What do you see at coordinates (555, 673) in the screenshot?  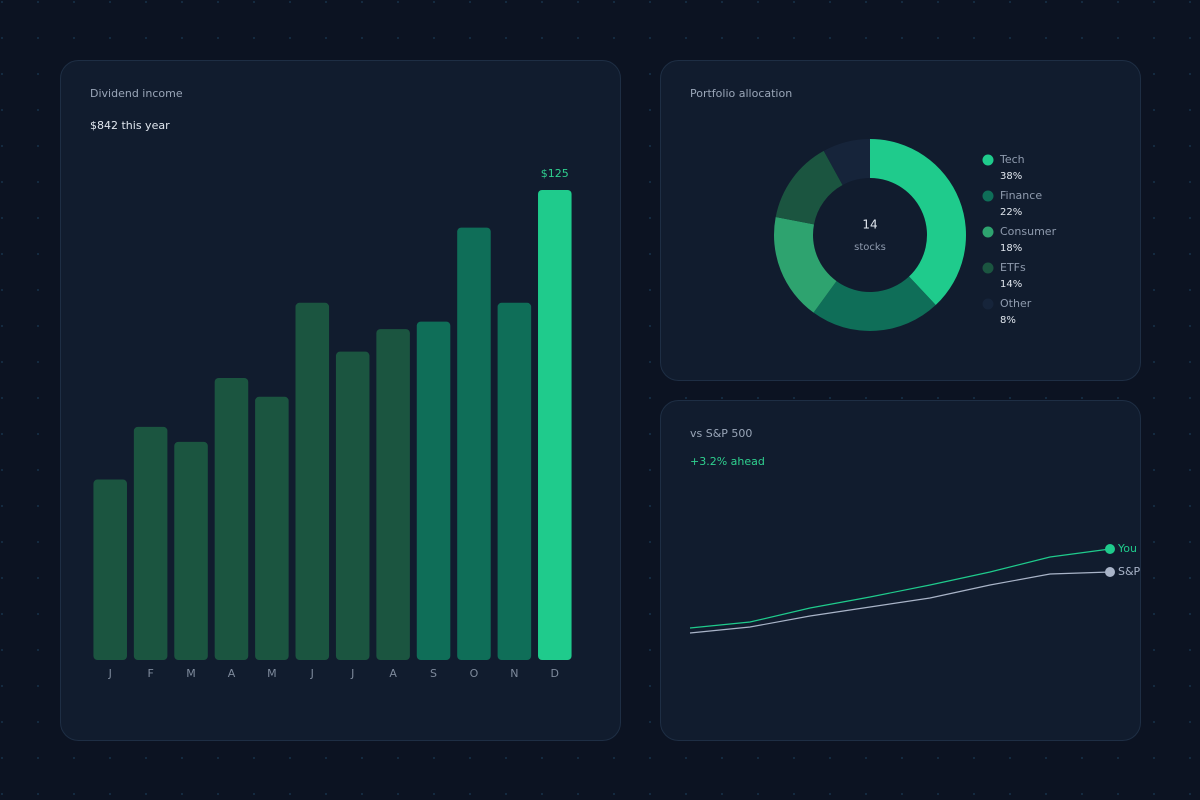 I see `x-tick-label: D` at bounding box center [555, 673].